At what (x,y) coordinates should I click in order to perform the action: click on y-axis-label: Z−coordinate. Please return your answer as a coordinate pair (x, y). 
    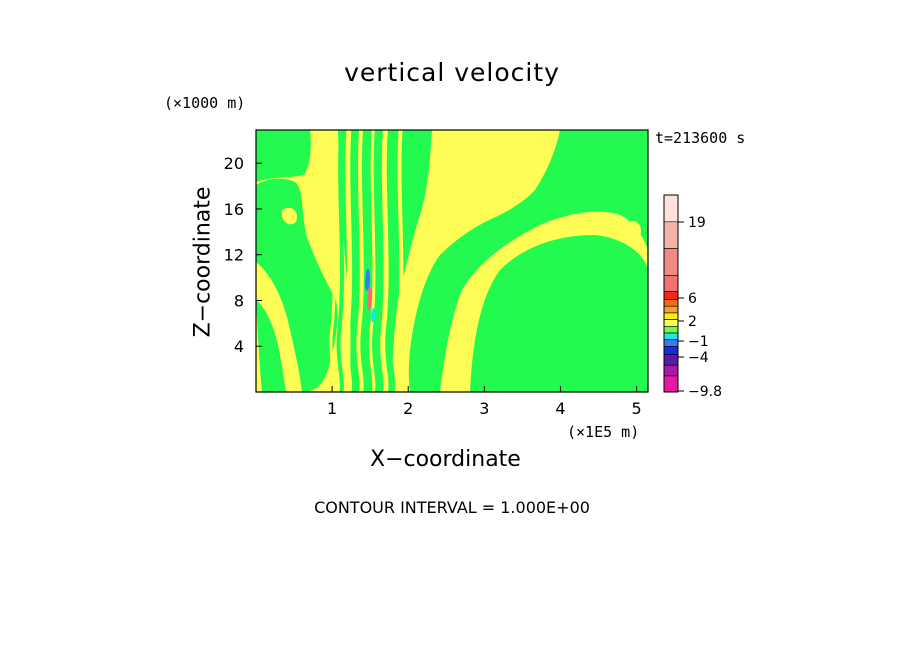
    Looking at the image, I should click on (203, 262).